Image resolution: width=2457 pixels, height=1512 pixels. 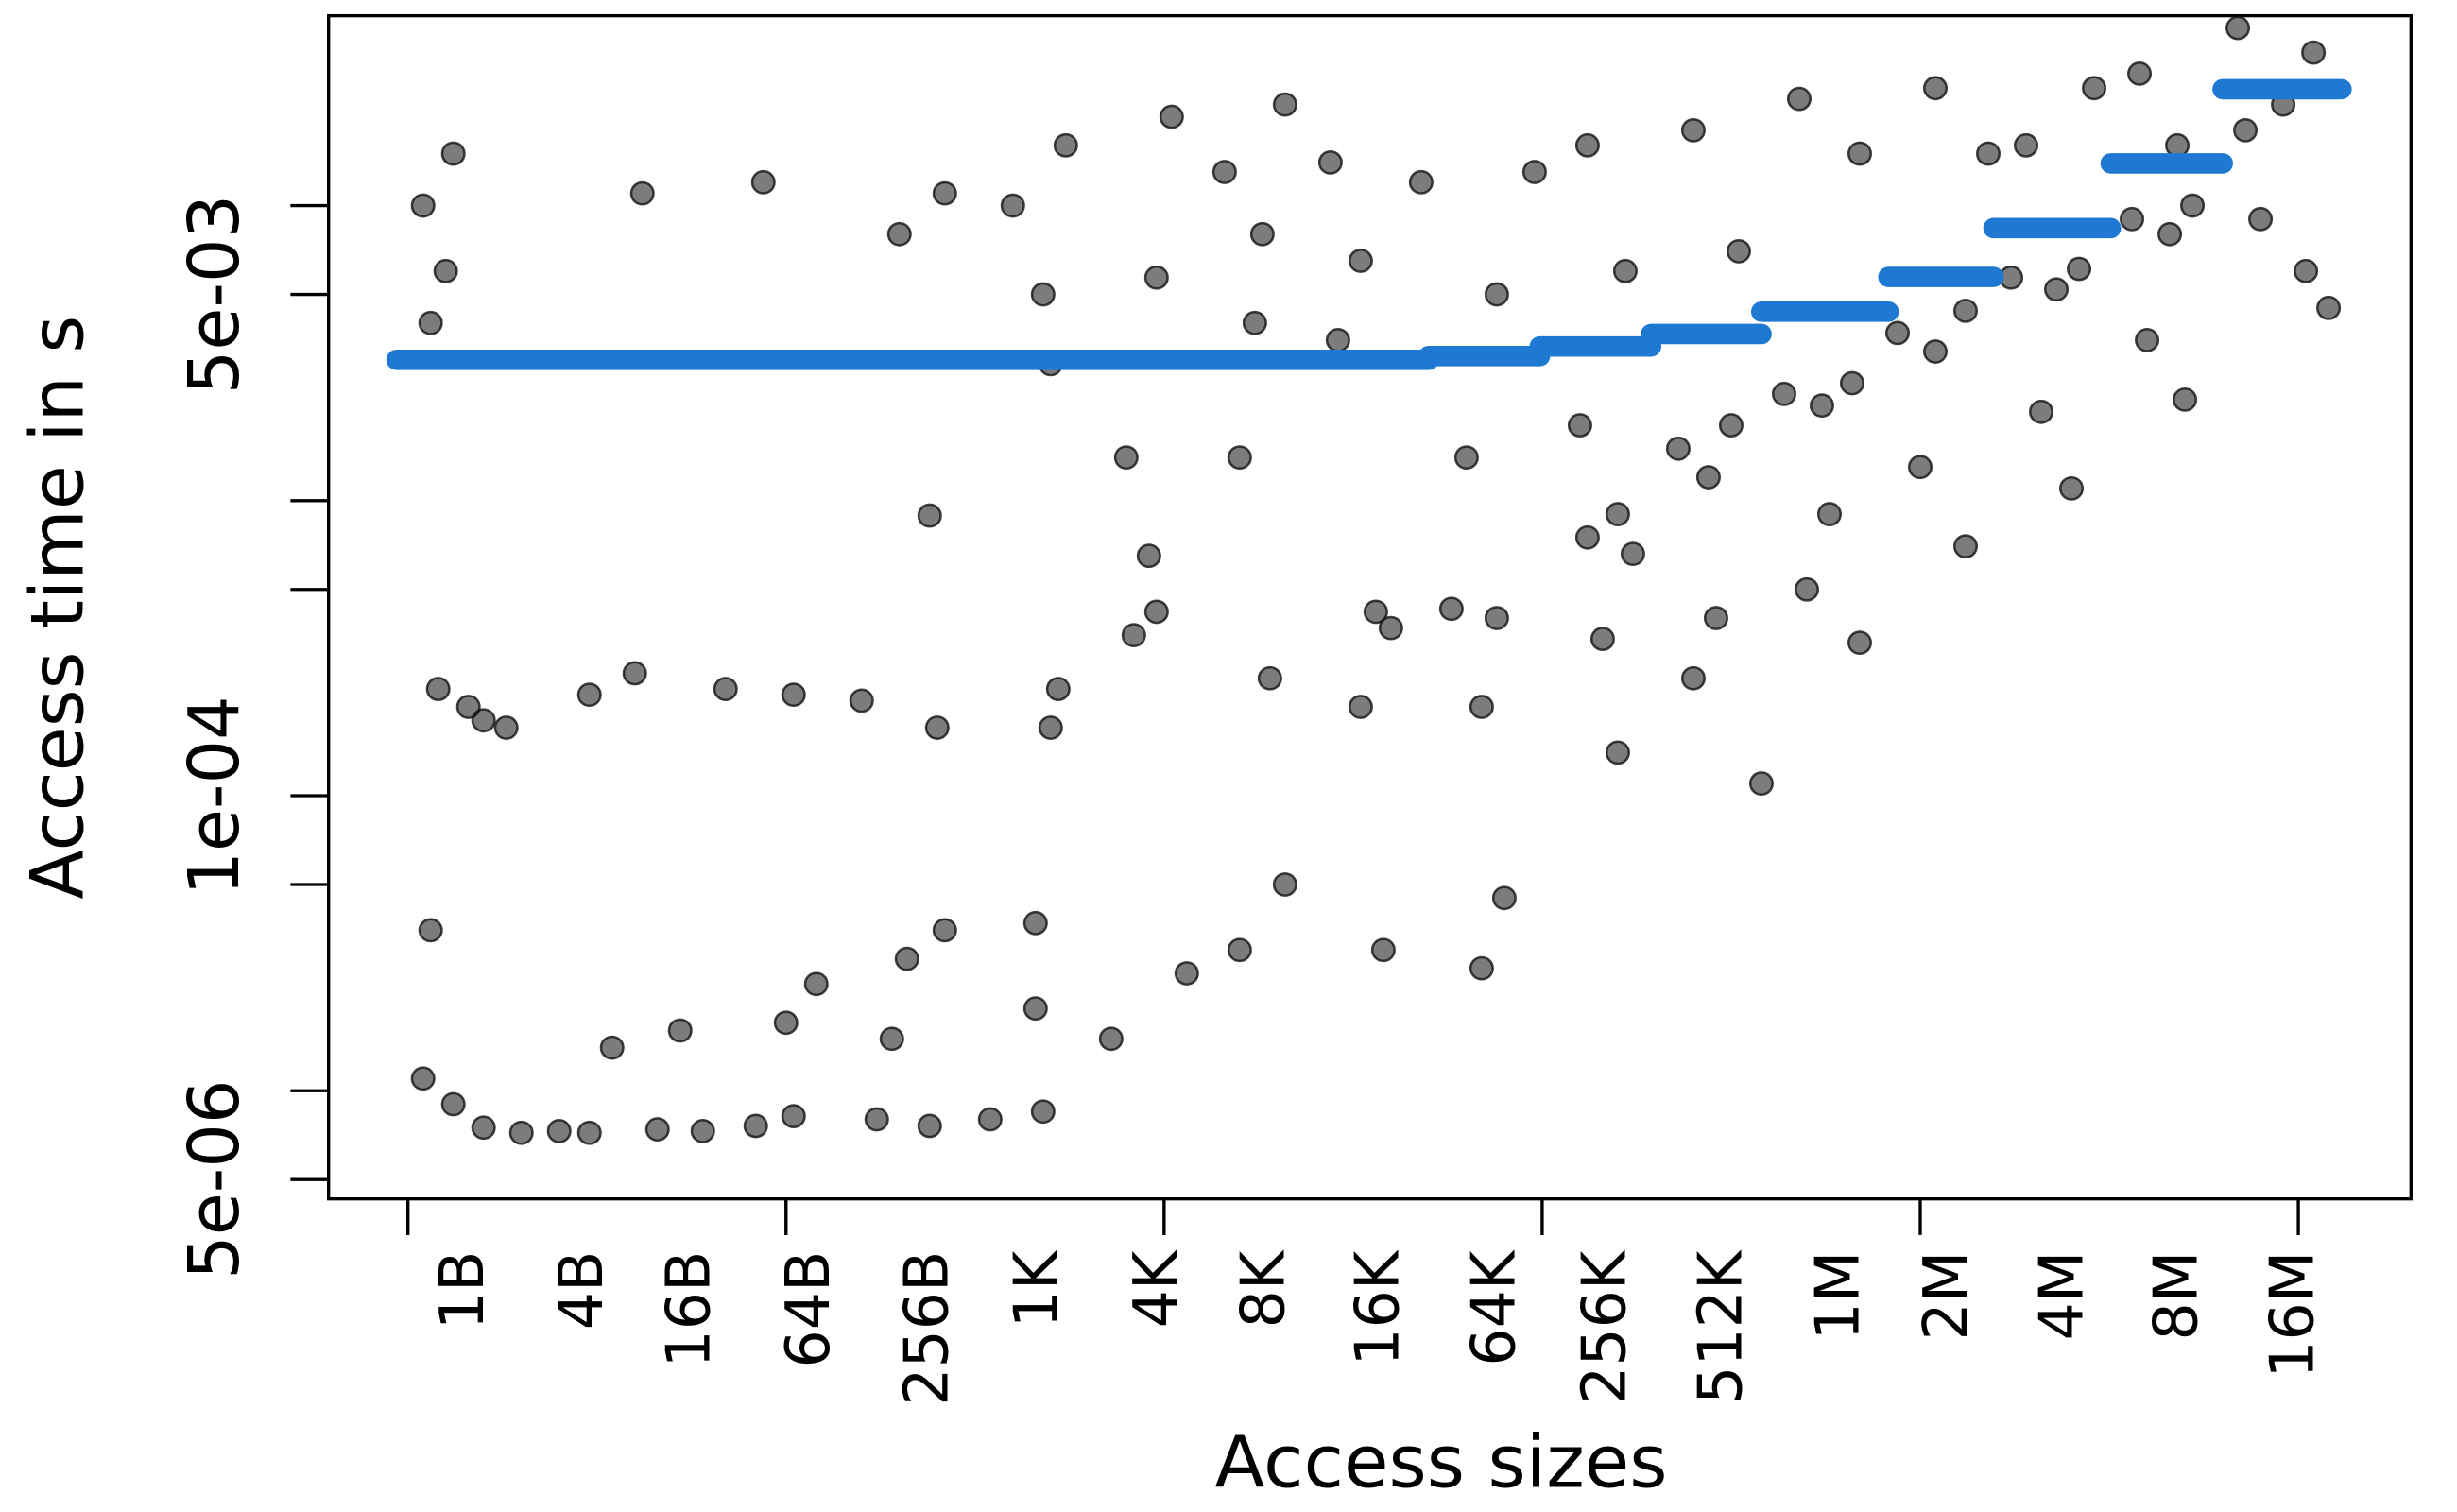 I want to click on x-tick-label: 256B, so click(x=926, y=1328).